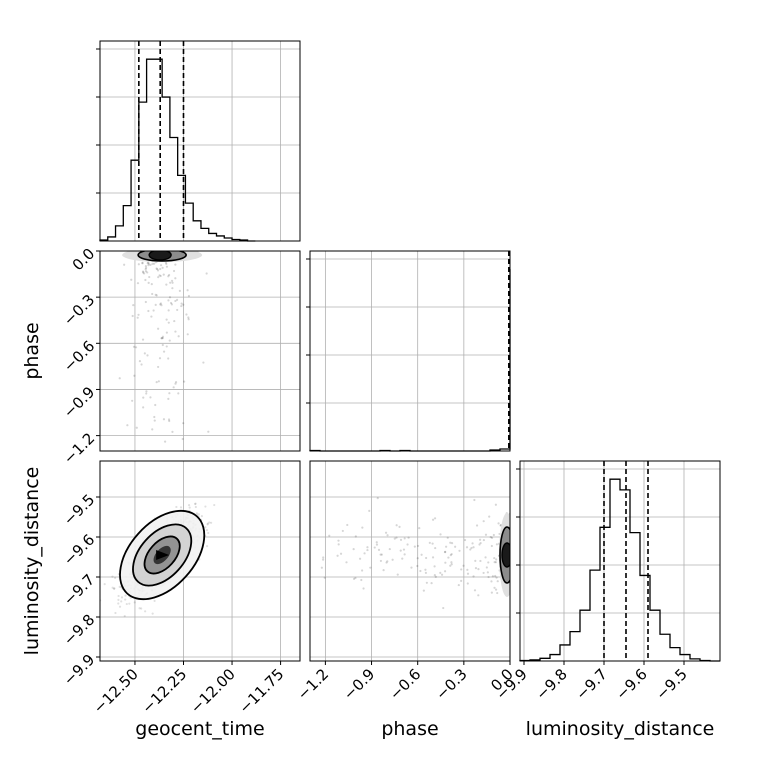  Describe the element at coordinates (618, 562) in the screenshot. I see `hist-panel-luminosity_distance` at that location.